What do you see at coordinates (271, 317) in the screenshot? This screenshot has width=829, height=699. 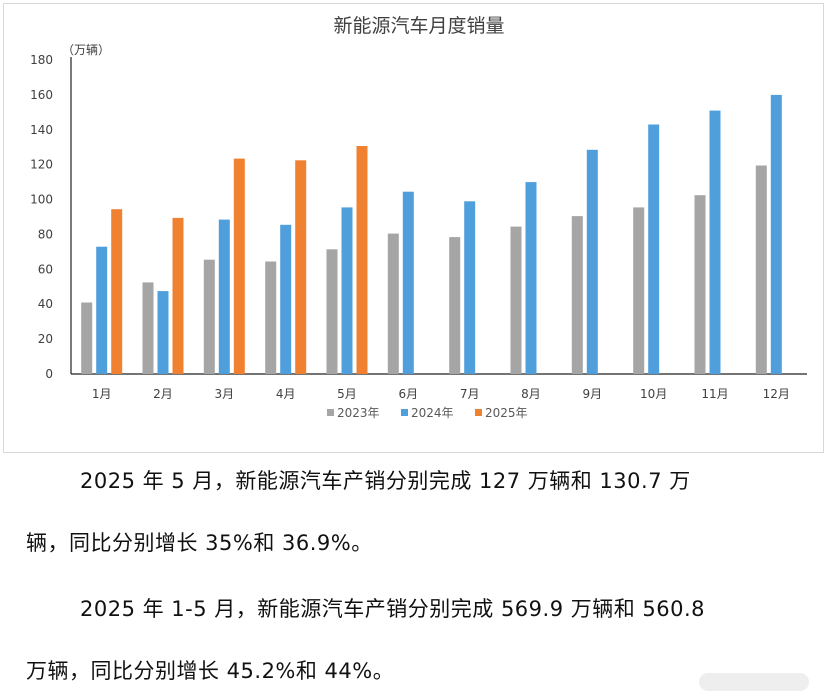 I see `bar-2023年-4月` at bounding box center [271, 317].